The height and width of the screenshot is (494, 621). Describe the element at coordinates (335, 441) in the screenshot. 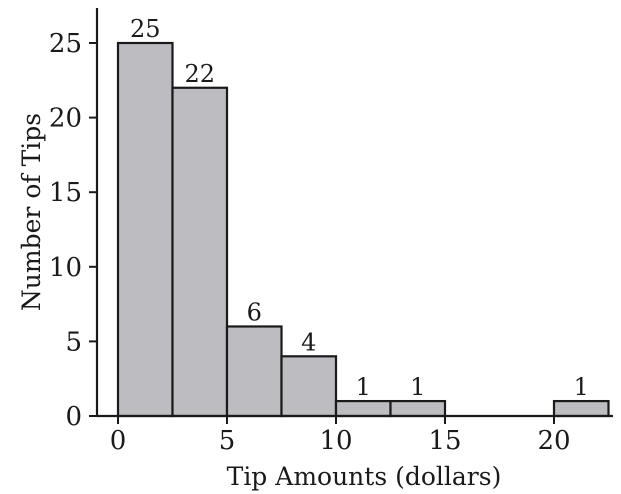

I see `x-tick-label: 10` at that location.